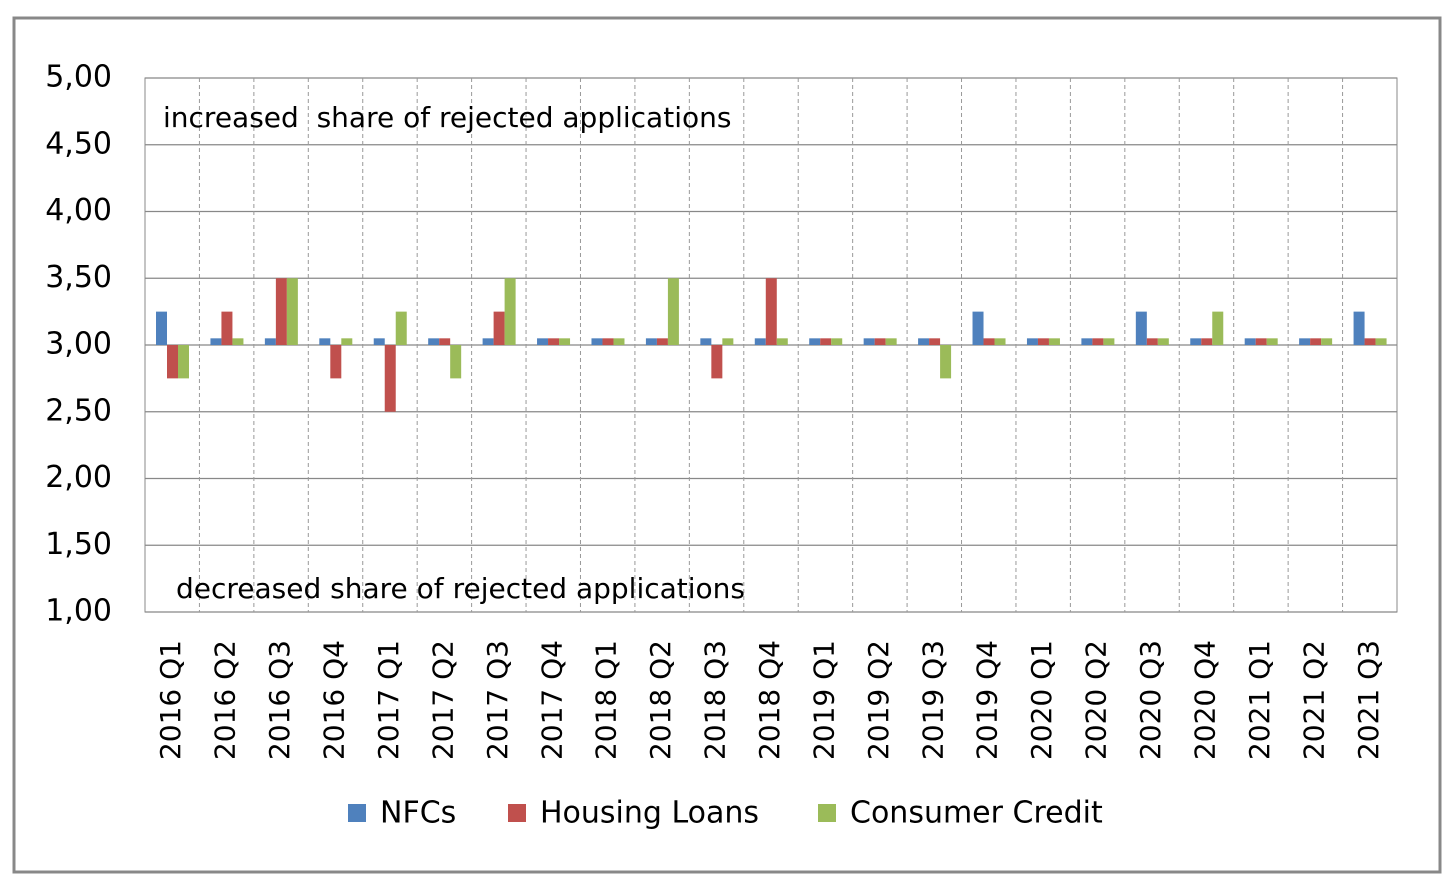 This screenshot has width=1456, height=891. I want to click on x-tick-label: 2017 Q2, so click(442, 700).